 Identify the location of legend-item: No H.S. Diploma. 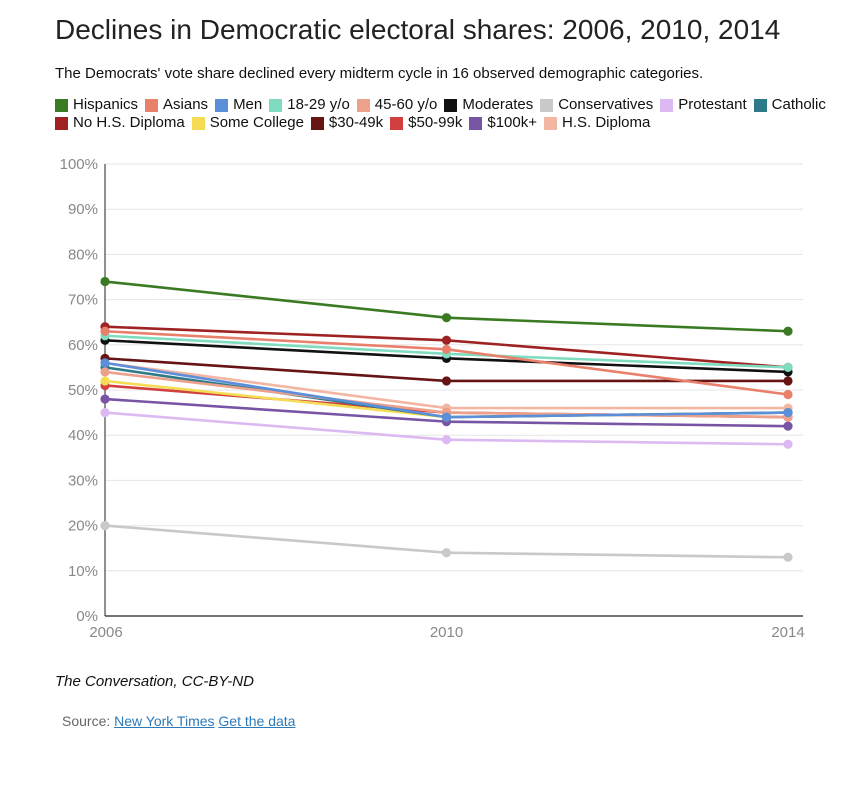
(120, 123).